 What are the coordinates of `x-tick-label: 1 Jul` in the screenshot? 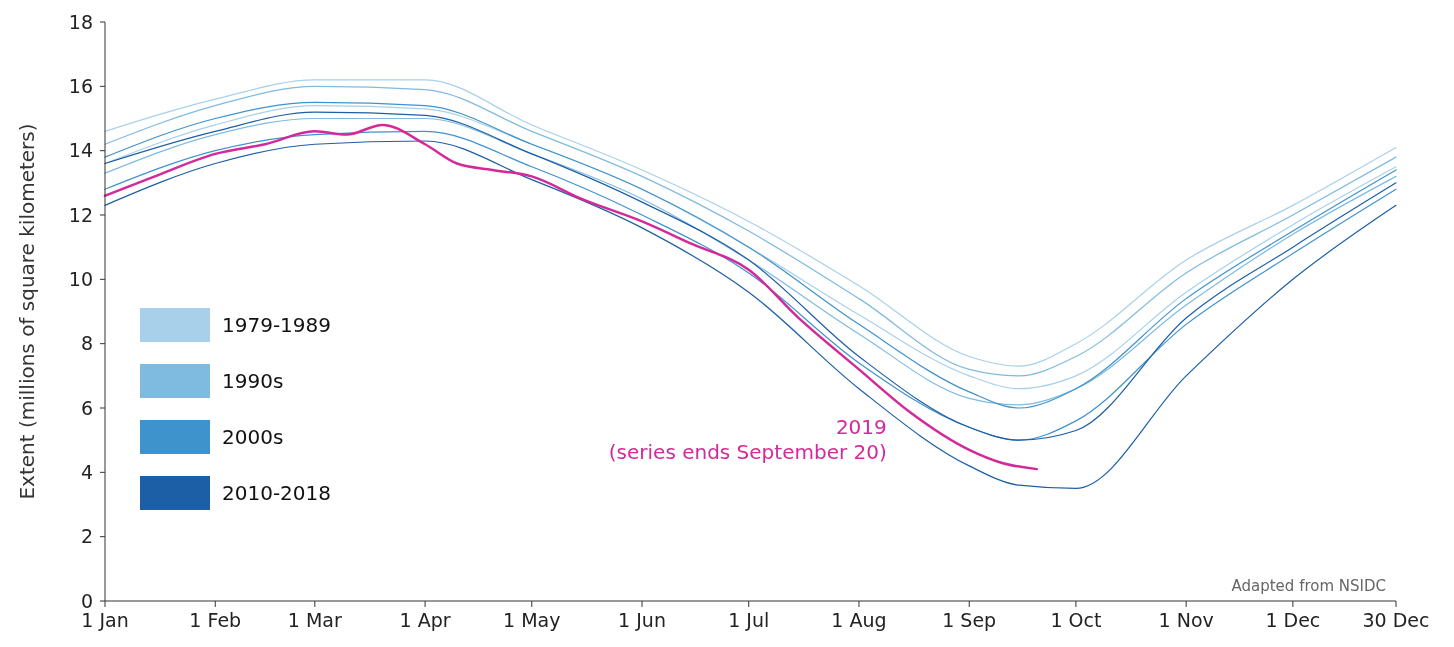 It's located at (749, 620).